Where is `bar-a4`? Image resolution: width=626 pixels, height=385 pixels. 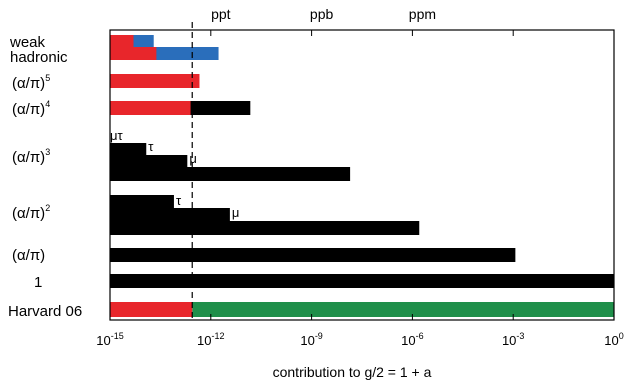
bar-a4 is located at coordinates (150, 108).